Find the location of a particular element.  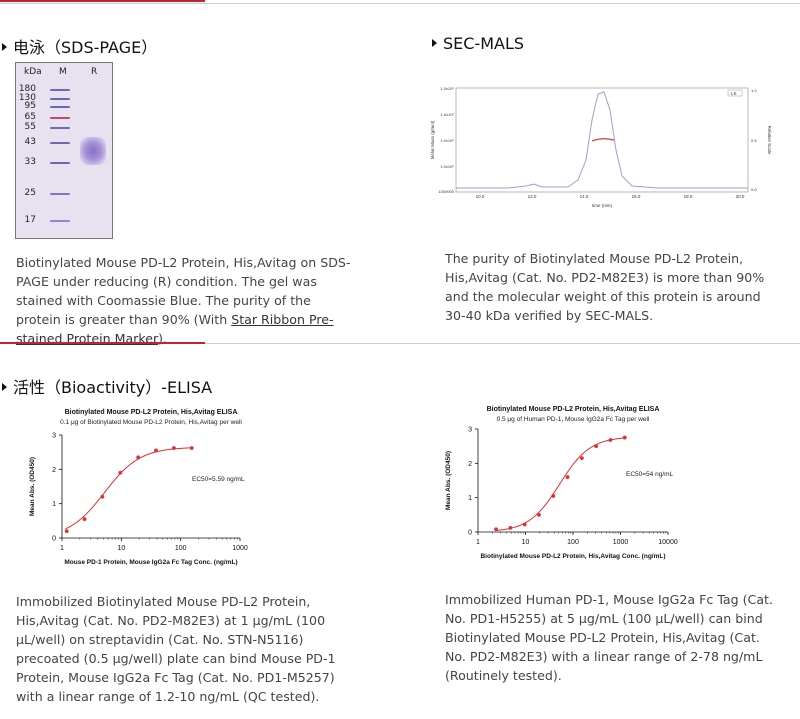

sec-y-right-tick: 1.0 is located at coordinates (754, 90).